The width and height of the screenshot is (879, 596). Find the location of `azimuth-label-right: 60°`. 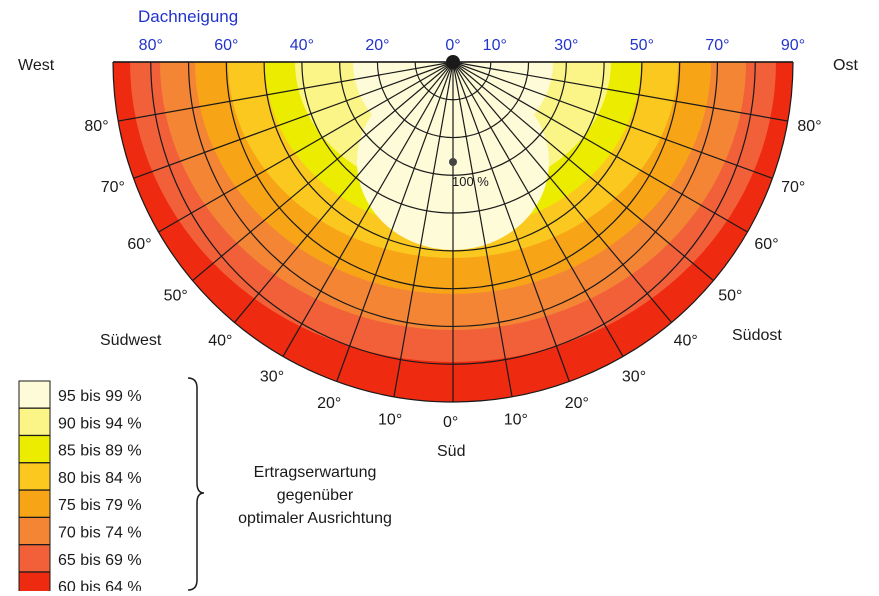

azimuth-label-right: 60° is located at coordinates (766, 244).